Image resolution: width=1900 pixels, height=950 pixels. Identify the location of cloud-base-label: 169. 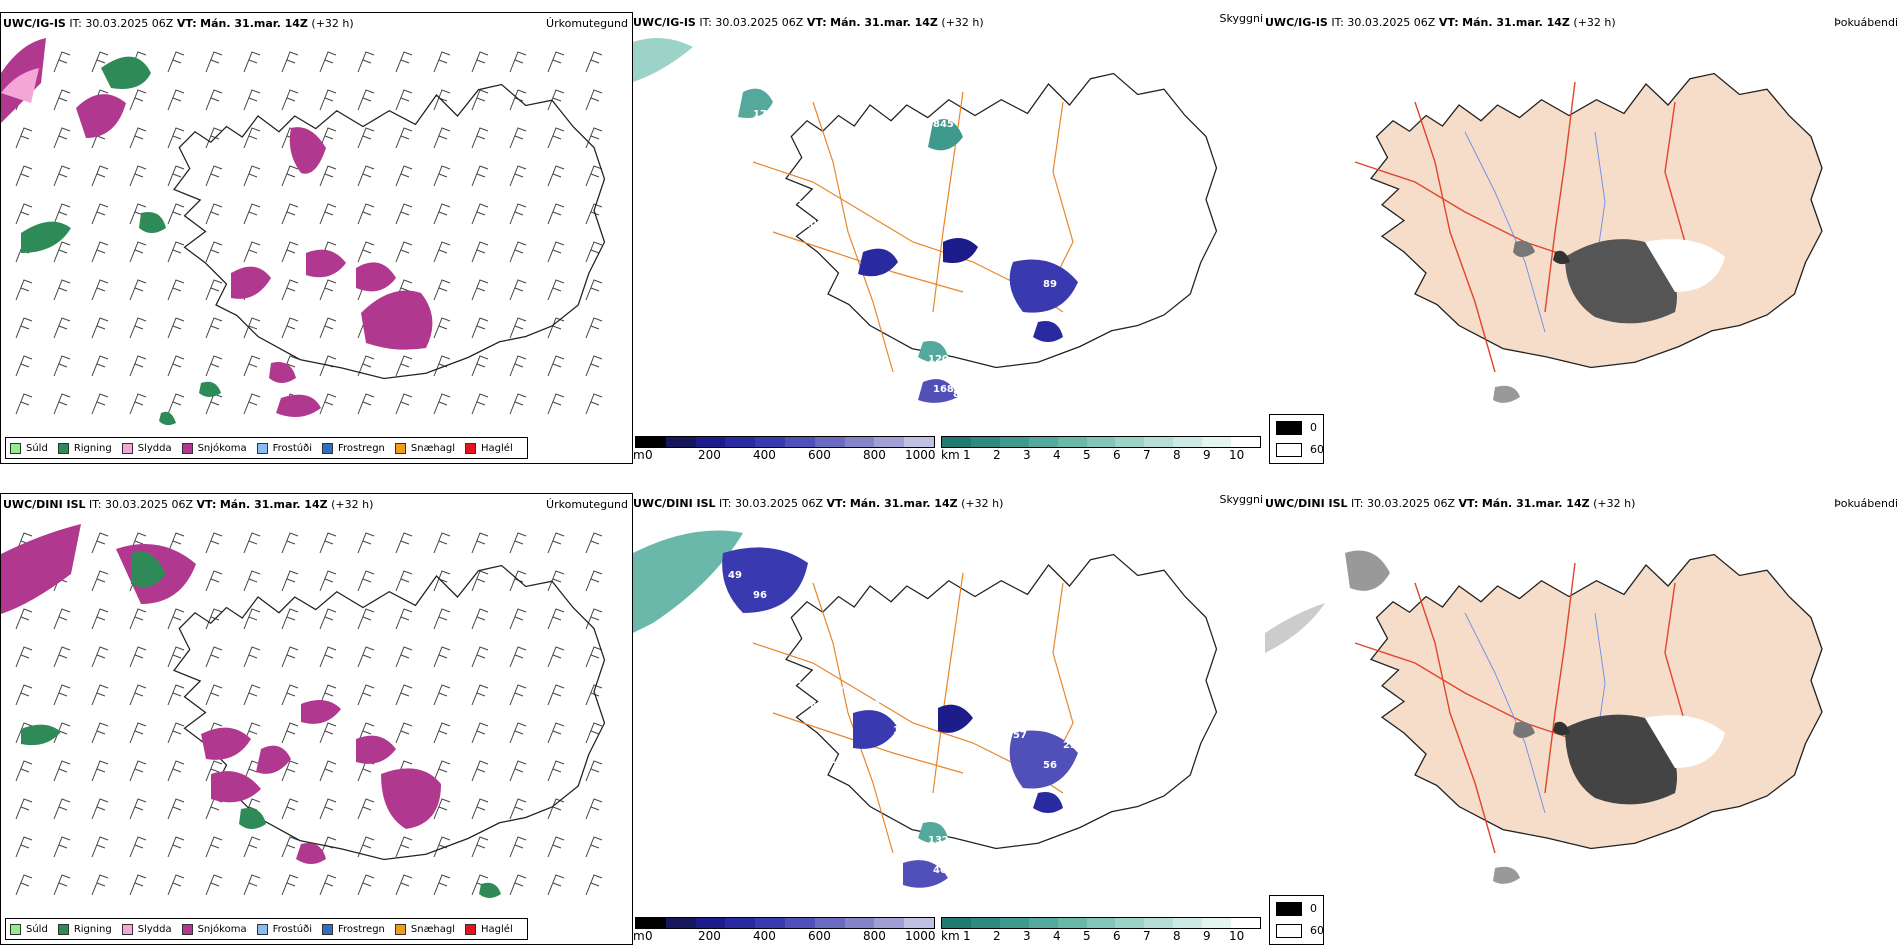
(1043, 239).